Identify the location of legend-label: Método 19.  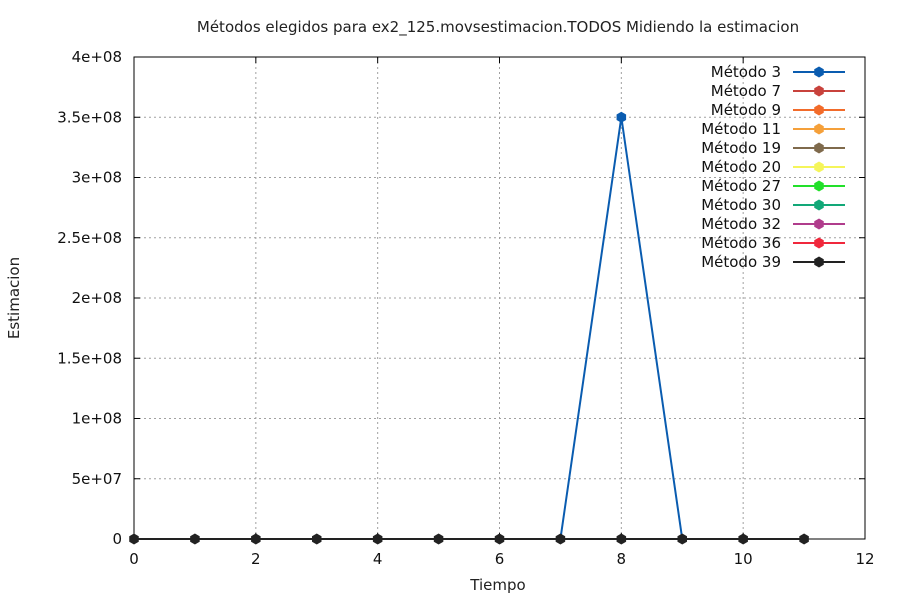
(741, 148).